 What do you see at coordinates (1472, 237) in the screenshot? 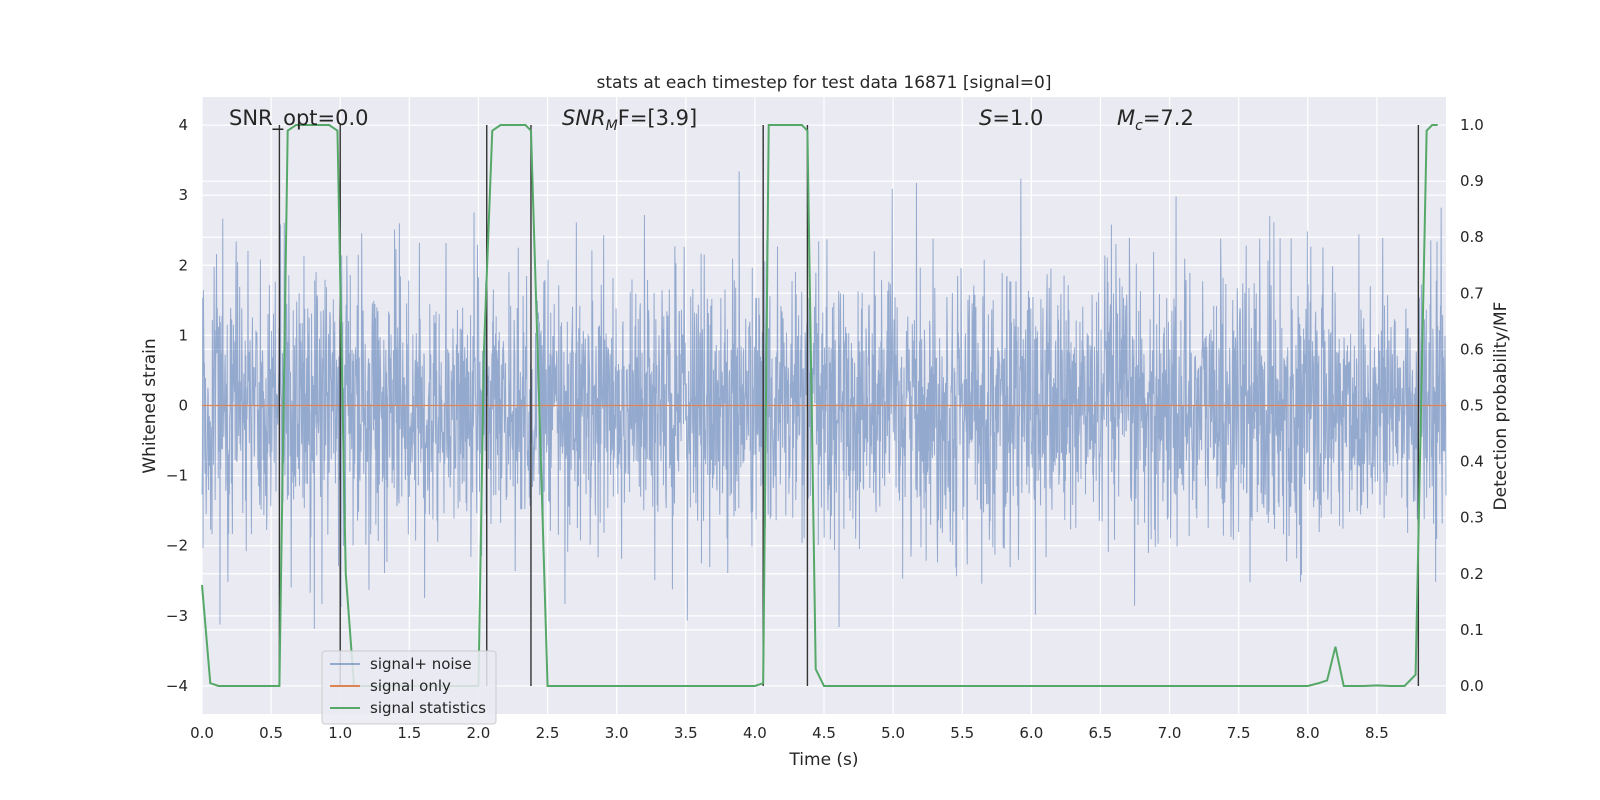
I see `y-tick-label-right: 0.8` at bounding box center [1472, 237].